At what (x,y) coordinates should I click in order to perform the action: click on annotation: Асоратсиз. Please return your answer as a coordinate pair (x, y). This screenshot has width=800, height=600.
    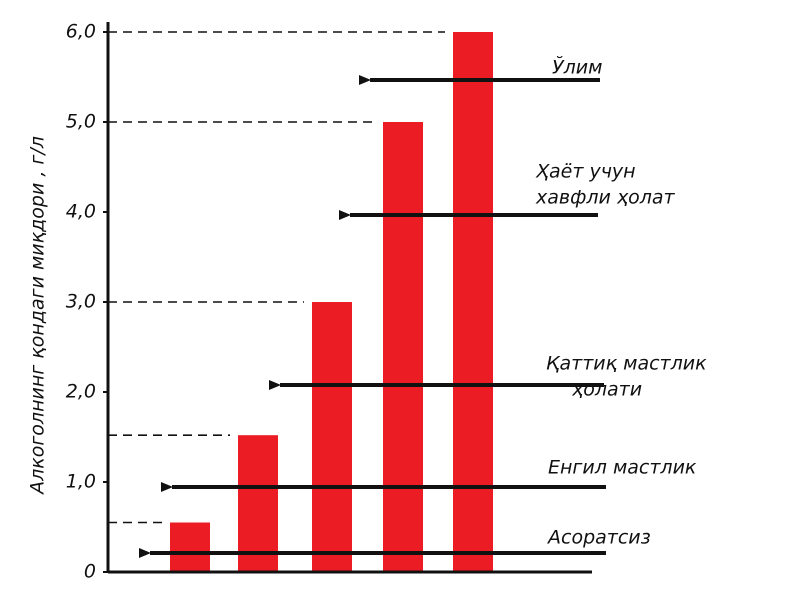
    Looking at the image, I should click on (598, 538).